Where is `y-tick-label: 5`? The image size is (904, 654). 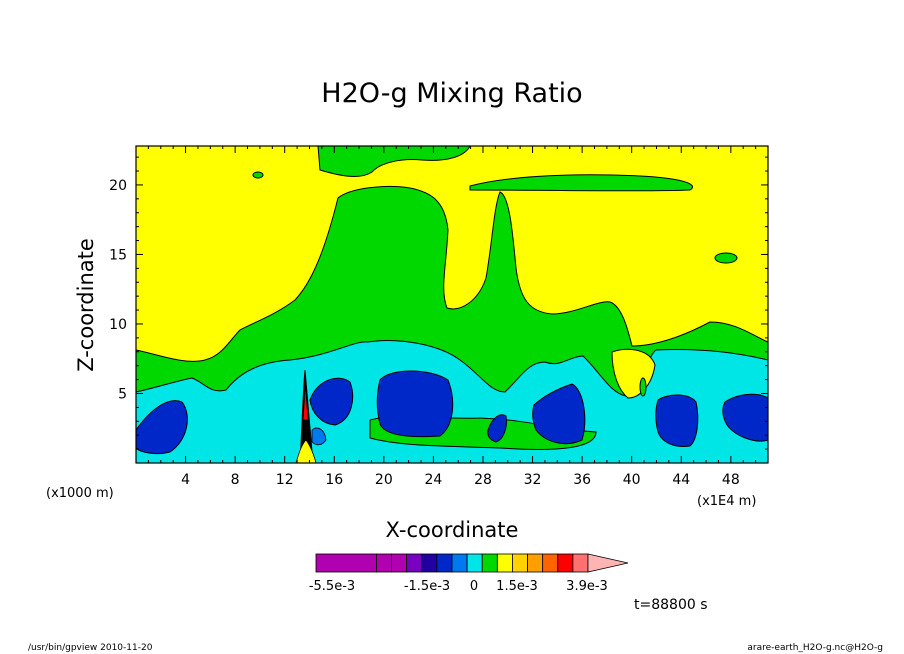
y-tick-label: 5 is located at coordinates (122, 394).